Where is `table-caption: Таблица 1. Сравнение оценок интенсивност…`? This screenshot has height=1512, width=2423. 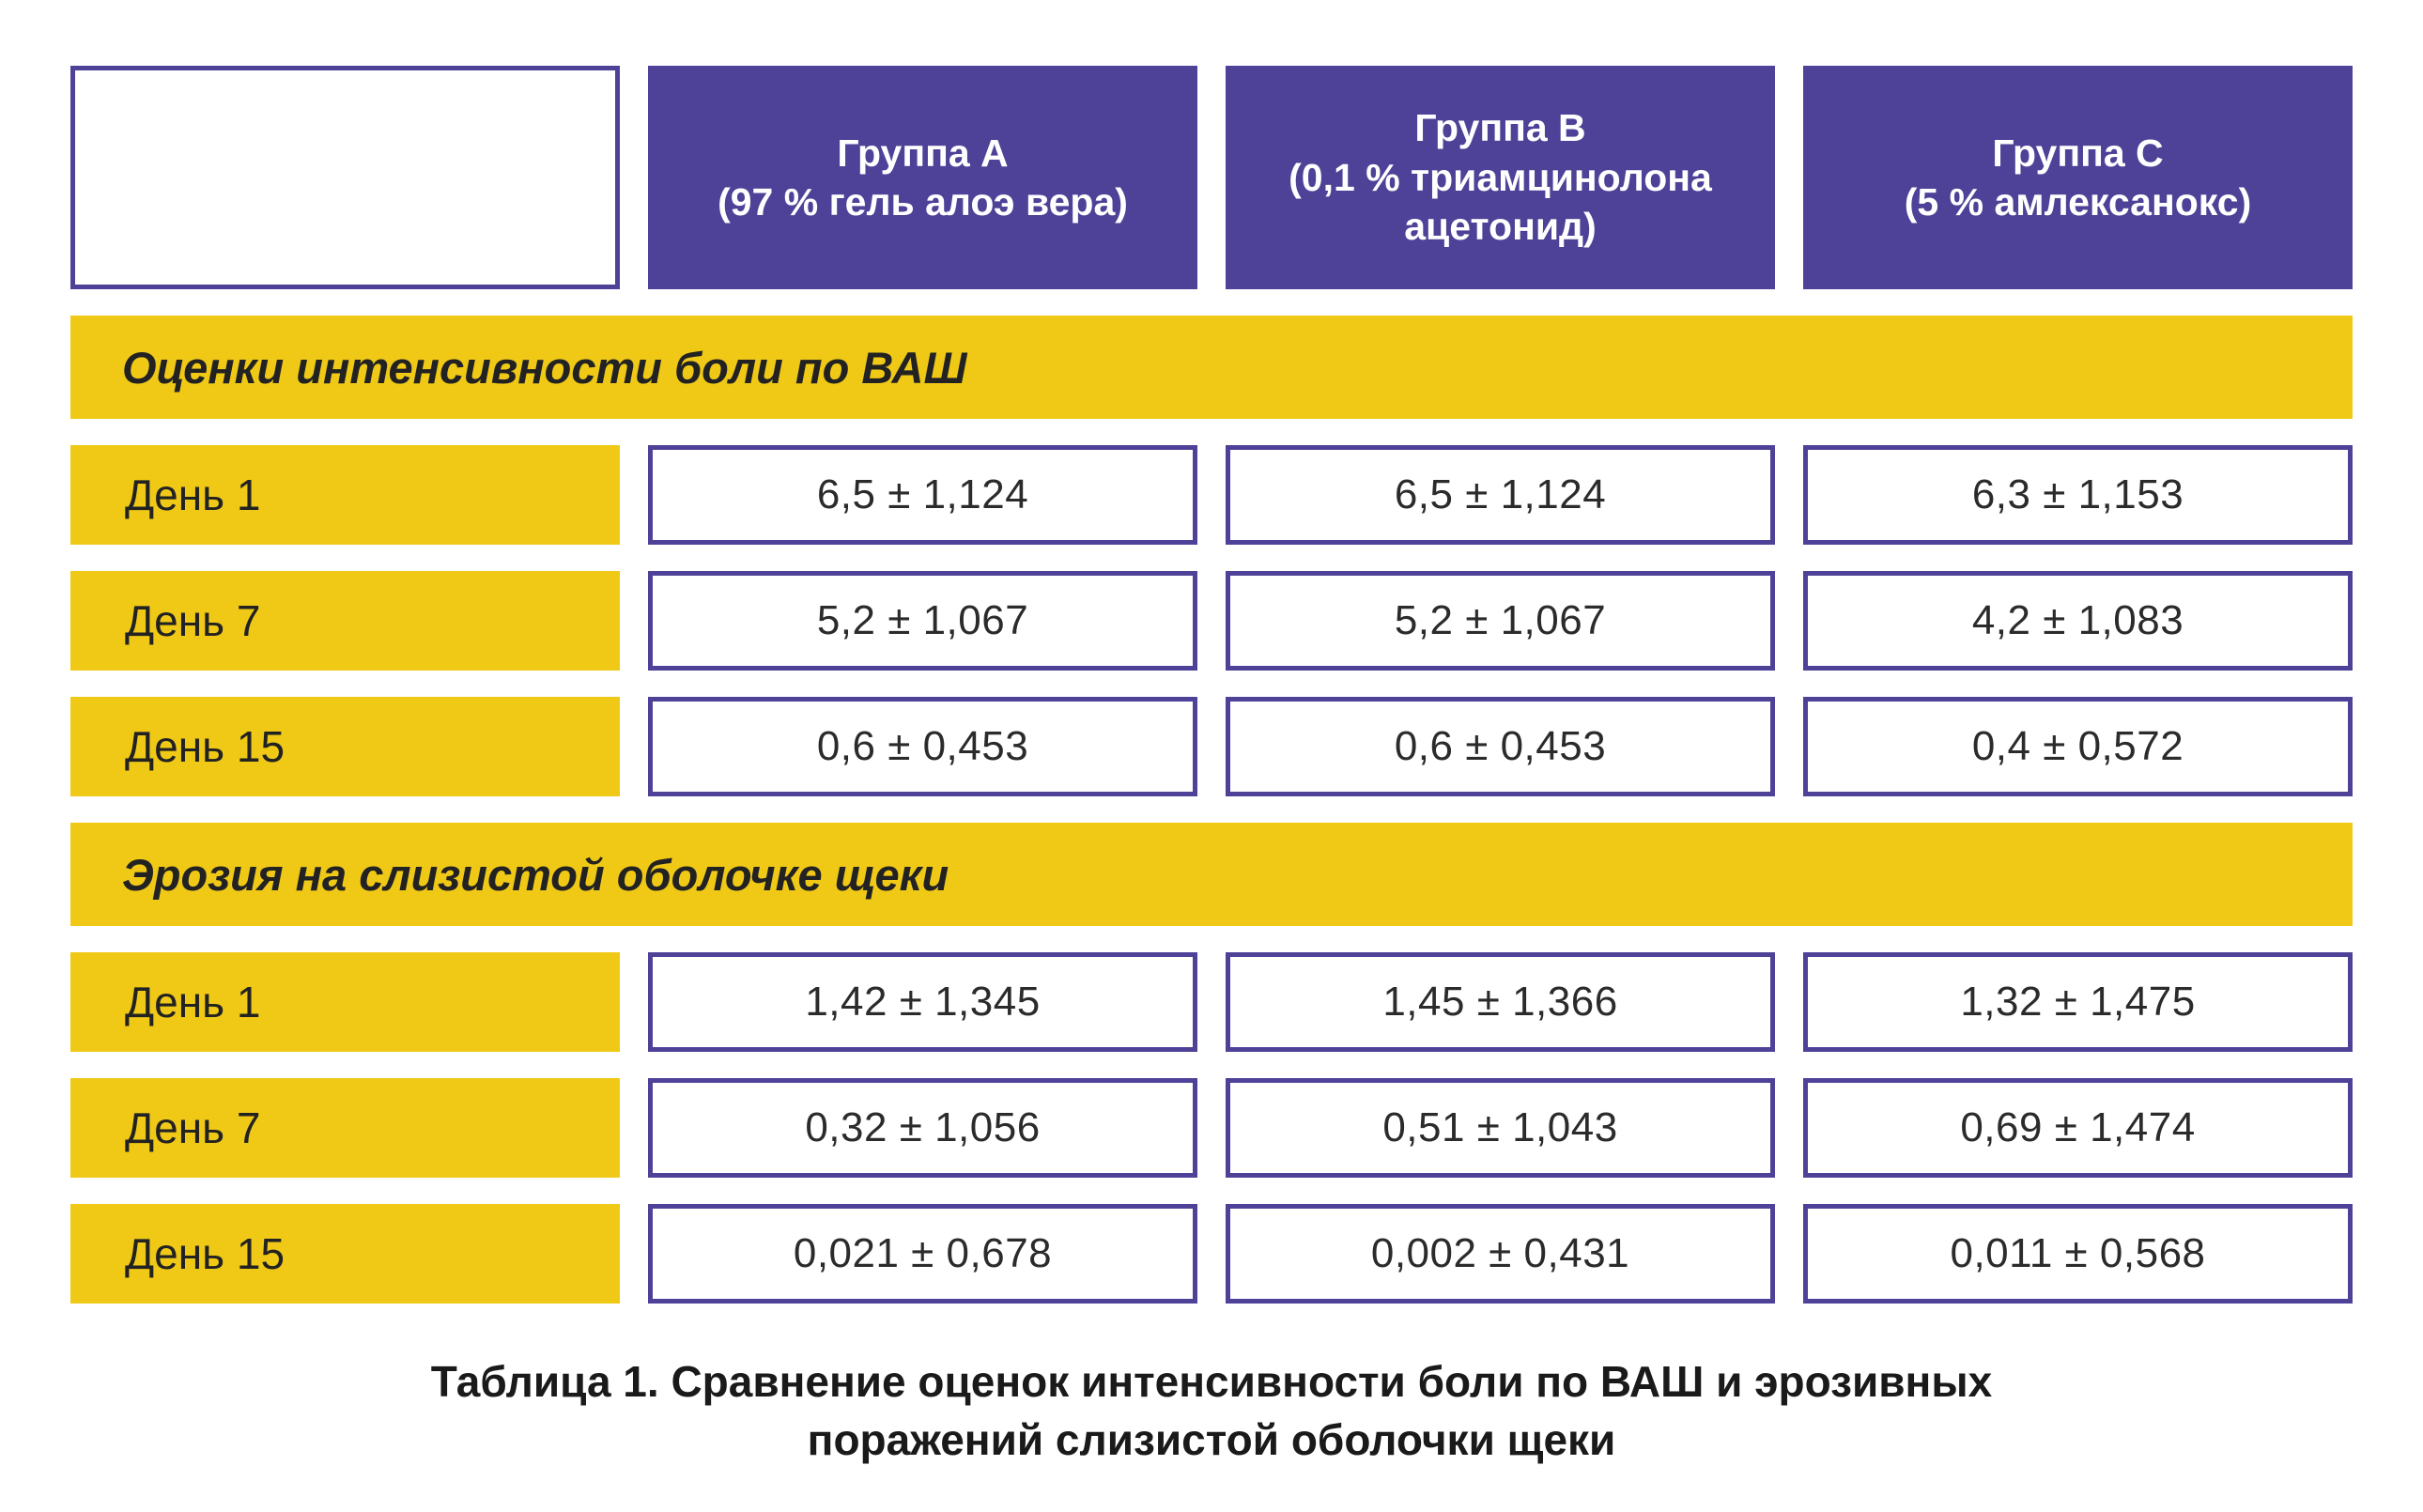
table-caption: Таблица 1. Сравнение оценок интенсивност… is located at coordinates (1211, 1411).